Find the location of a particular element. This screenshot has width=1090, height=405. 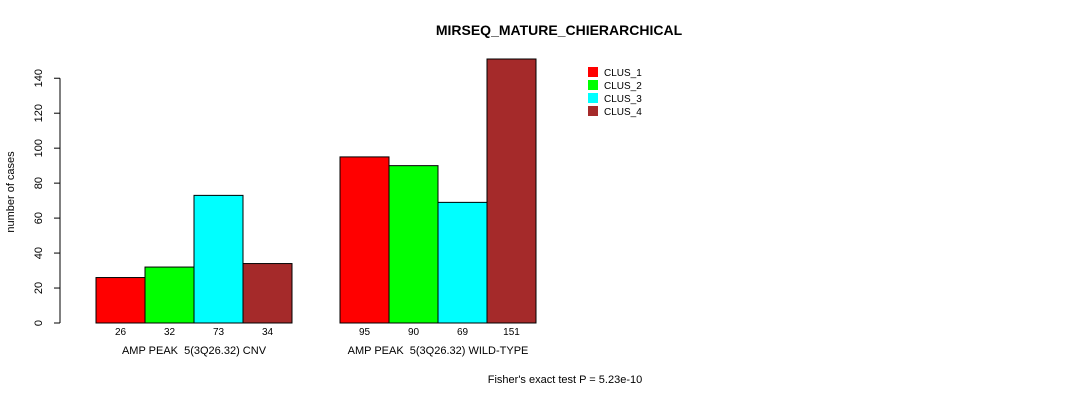

category-label: AMP PEAK 5(3Q26.32) WILD-TYPE is located at coordinates (438, 351).